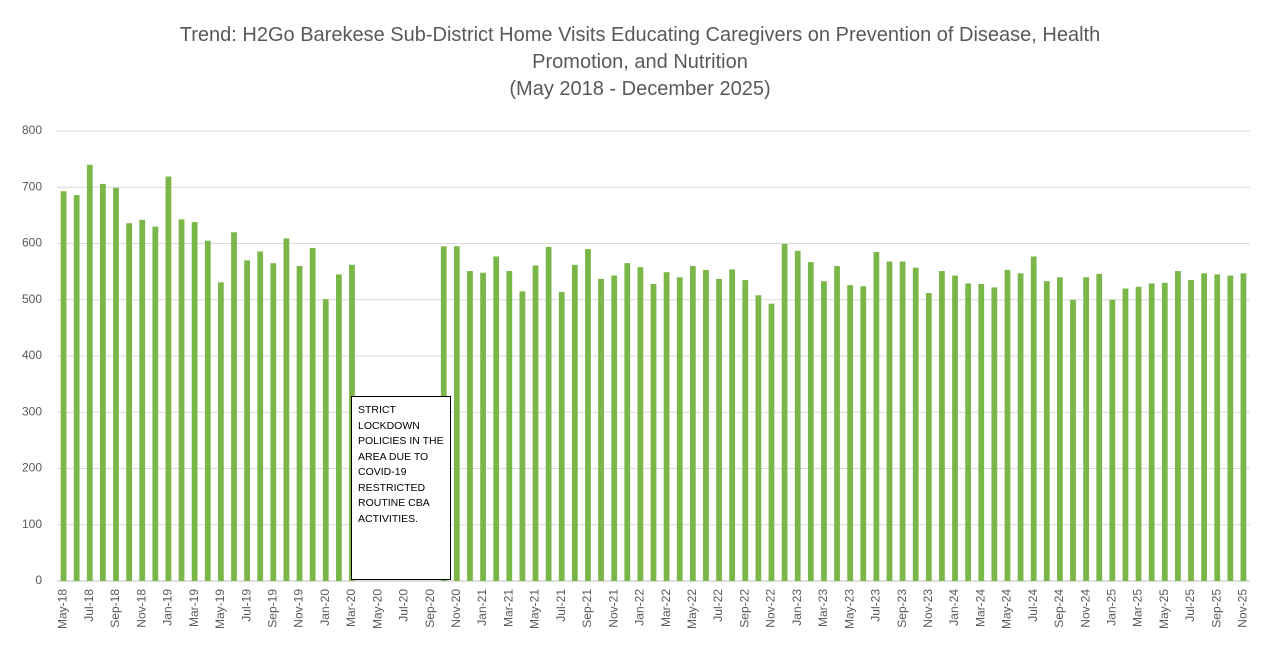 The image size is (1265, 645). Describe the element at coordinates (115, 608) in the screenshot. I see `x-tick-label: Sep-18` at that location.